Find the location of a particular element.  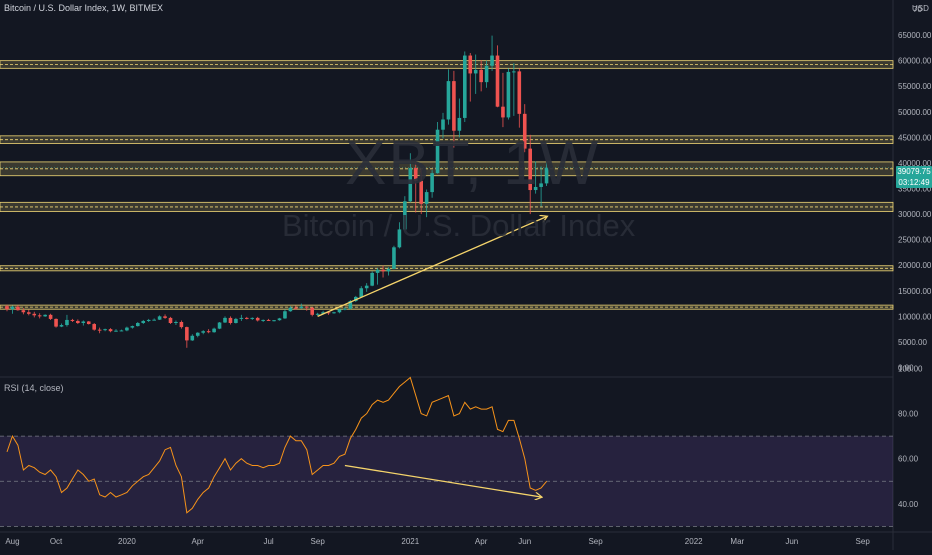

price-tick-label: 5000.00 is located at coordinates (912, 342).